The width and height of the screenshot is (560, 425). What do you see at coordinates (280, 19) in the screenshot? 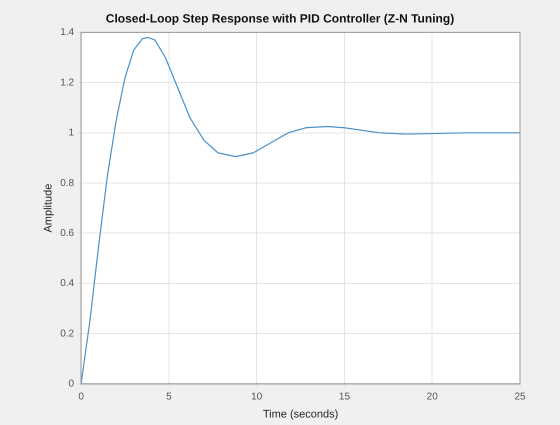
I see `chart-title: Closed-Loop Step Response with PID Controller (Z-N Tuning)` at bounding box center [280, 19].